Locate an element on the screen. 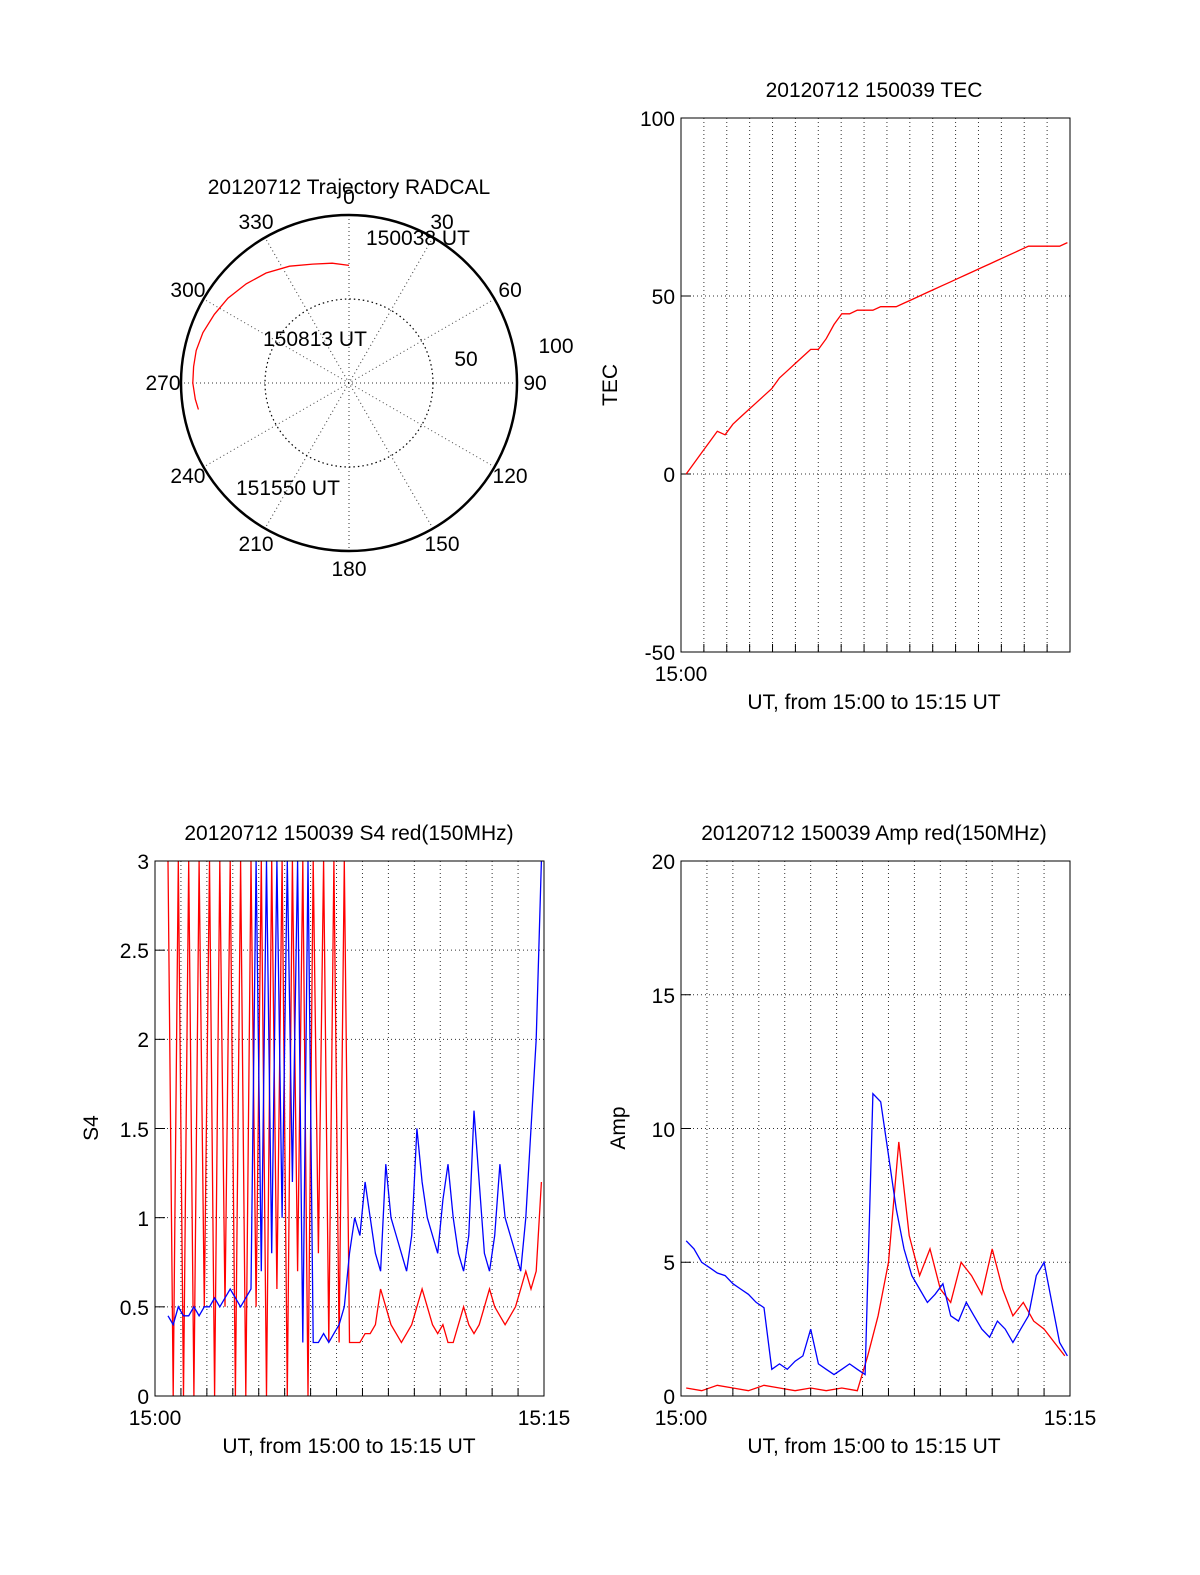 This screenshot has height=1575, width=1200. amp-red-series is located at coordinates (876, 1266).